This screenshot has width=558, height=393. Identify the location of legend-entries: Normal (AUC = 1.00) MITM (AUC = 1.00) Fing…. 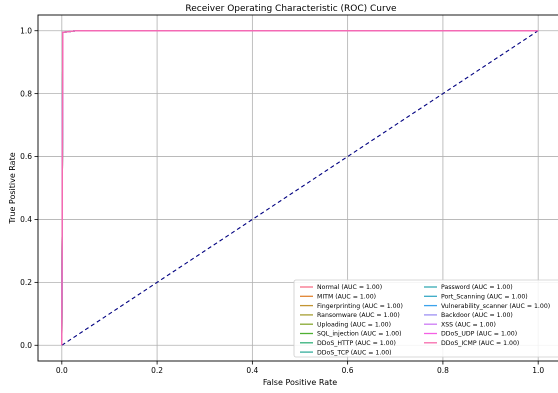
(425, 320).